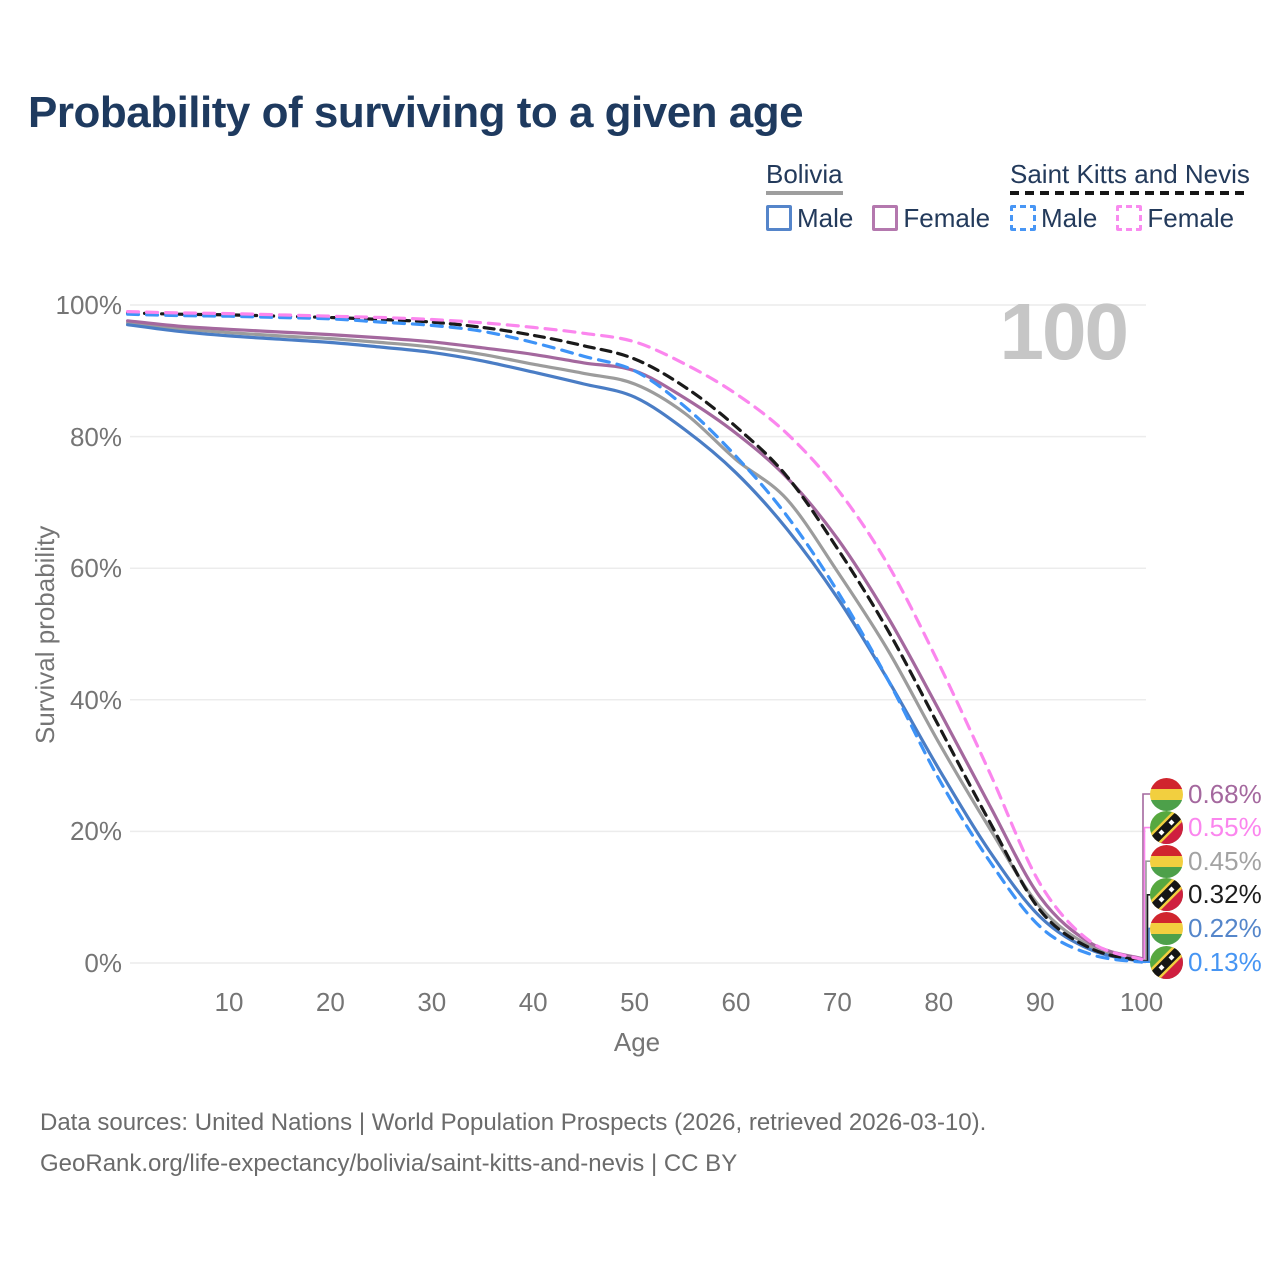  I want to click on end-label-value: 0.13%, so click(1225, 961).